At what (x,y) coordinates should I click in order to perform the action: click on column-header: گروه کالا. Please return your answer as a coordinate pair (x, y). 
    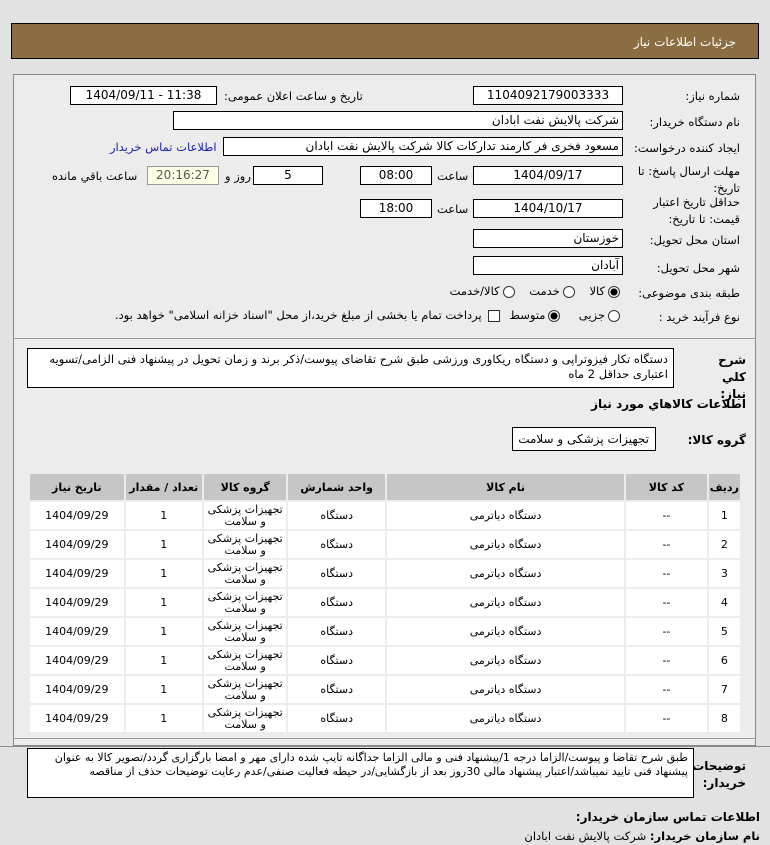
    Looking at the image, I should click on (245, 487).